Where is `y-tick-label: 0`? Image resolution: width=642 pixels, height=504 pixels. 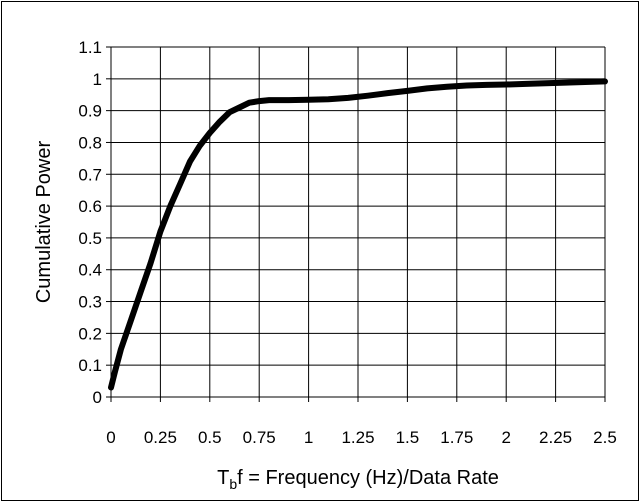 y-tick-label: 0 is located at coordinates (97, 397).